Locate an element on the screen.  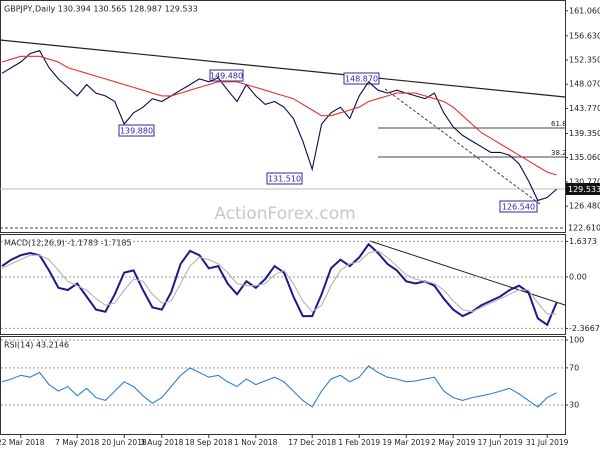
x-tick-label: 7 May 2018 is located at coordinates (77, 442).